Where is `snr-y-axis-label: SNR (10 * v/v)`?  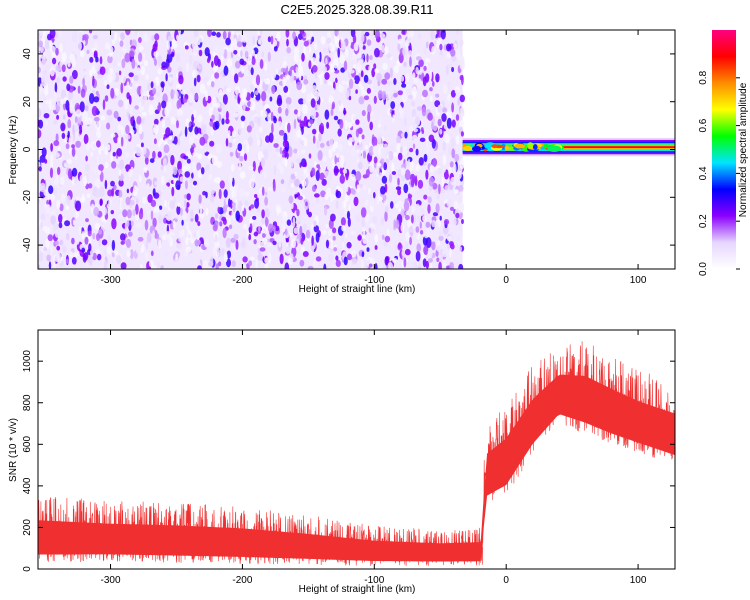
snr-y-axis-label: SNR (10 * v/v) is located at coordinates (13, 450).